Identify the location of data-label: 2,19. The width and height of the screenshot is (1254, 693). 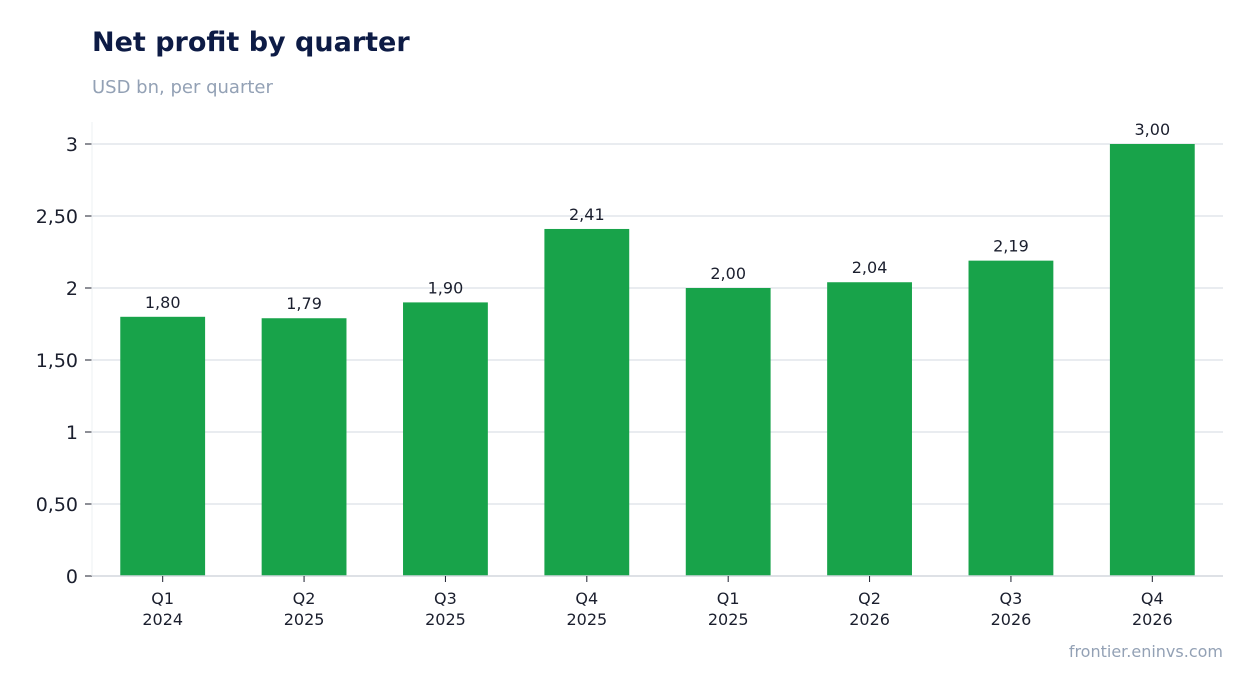
(1011, 246).